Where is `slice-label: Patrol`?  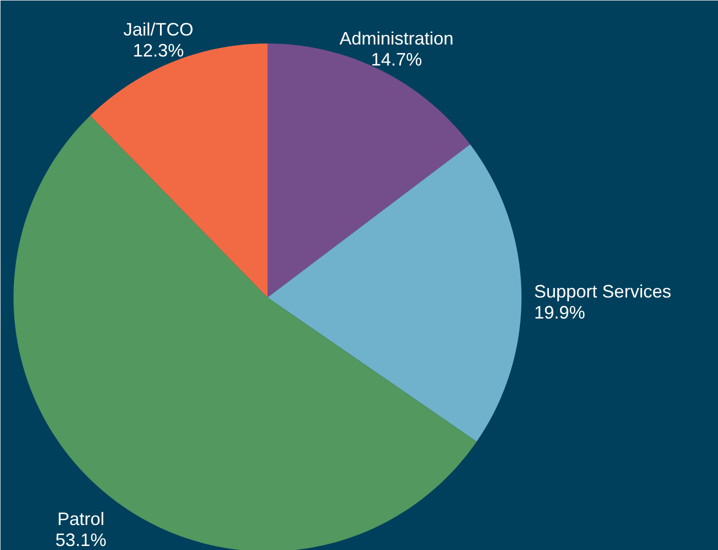 slice-label: Patrol is located at coordinates (80, 518).